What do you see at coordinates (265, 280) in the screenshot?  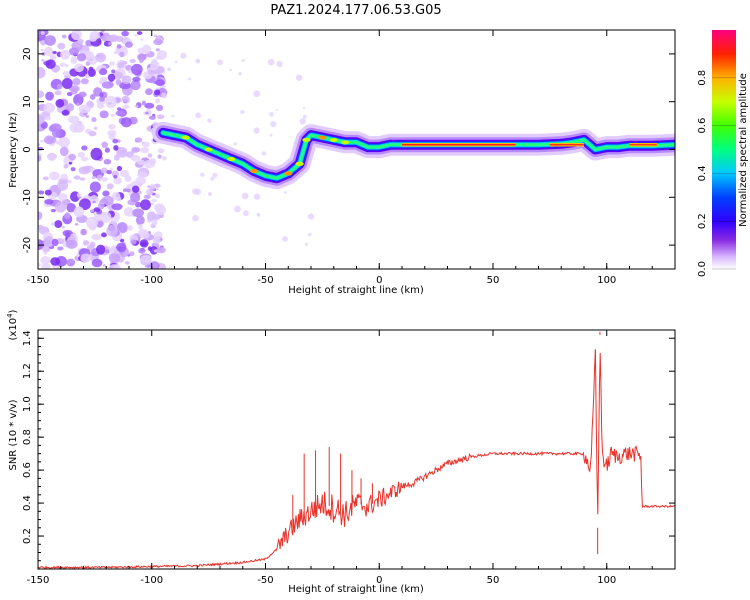 I see `x-tick-label: -50` at bounding box center [265, 280].